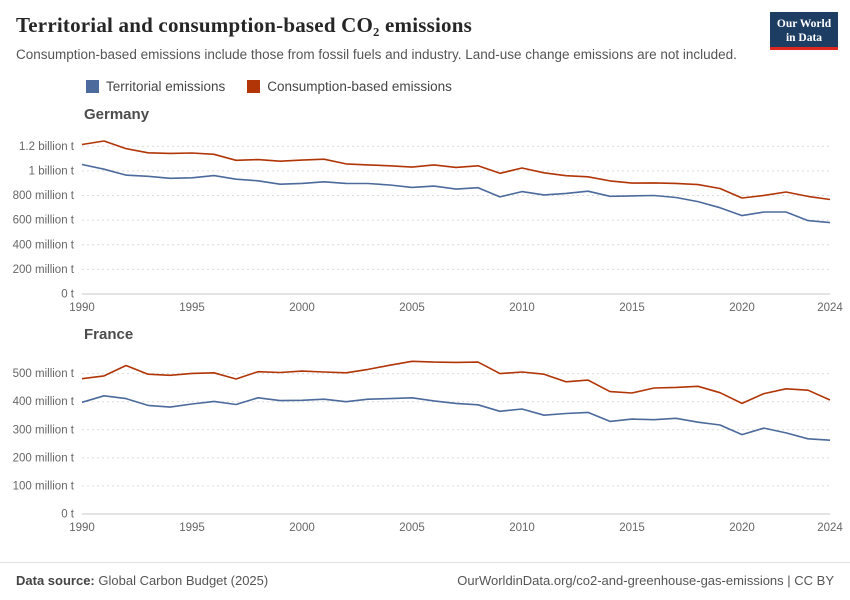 The height and width of the screenshot is (600, 850). Describe the element at coordinates (55, 580) in the screenshot. I see `data-source-label: Data source:` at that location.